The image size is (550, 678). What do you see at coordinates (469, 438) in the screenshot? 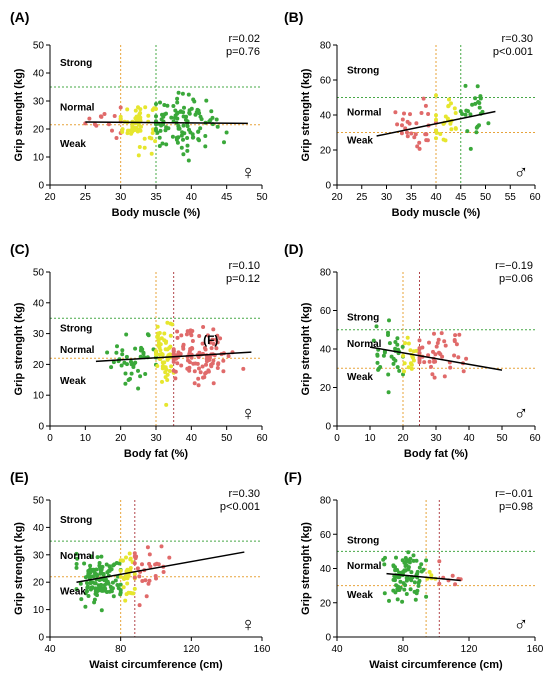
I see `x-tick-label: 40` at bounding box center [469, 438].